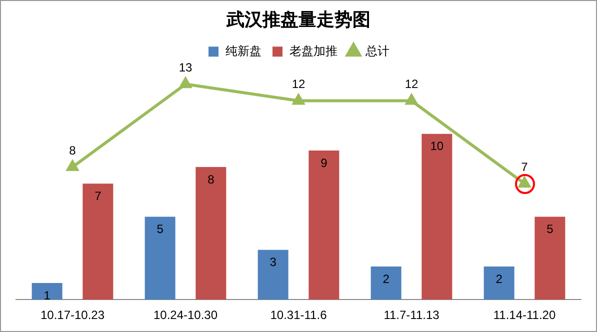 The image size is (597, 332). Describe the element at coordinates (412, 315) in the screenshot. I see `x-tick-label: 11.7-11.13` at that location.